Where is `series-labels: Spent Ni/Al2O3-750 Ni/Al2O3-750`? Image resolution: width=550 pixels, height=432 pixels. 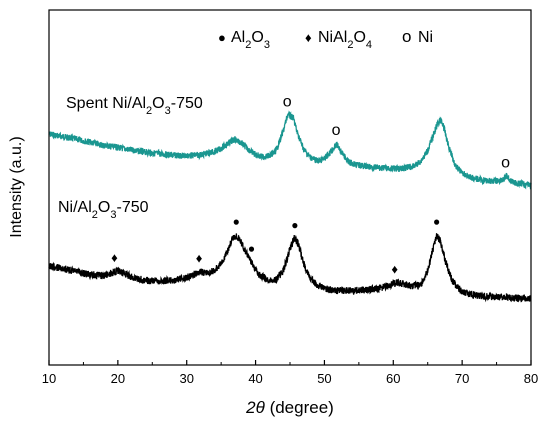 series-labels: Spent Ni/Al2O3-750 Ni/Al2O3-750 is located at coordinates (130, 158).